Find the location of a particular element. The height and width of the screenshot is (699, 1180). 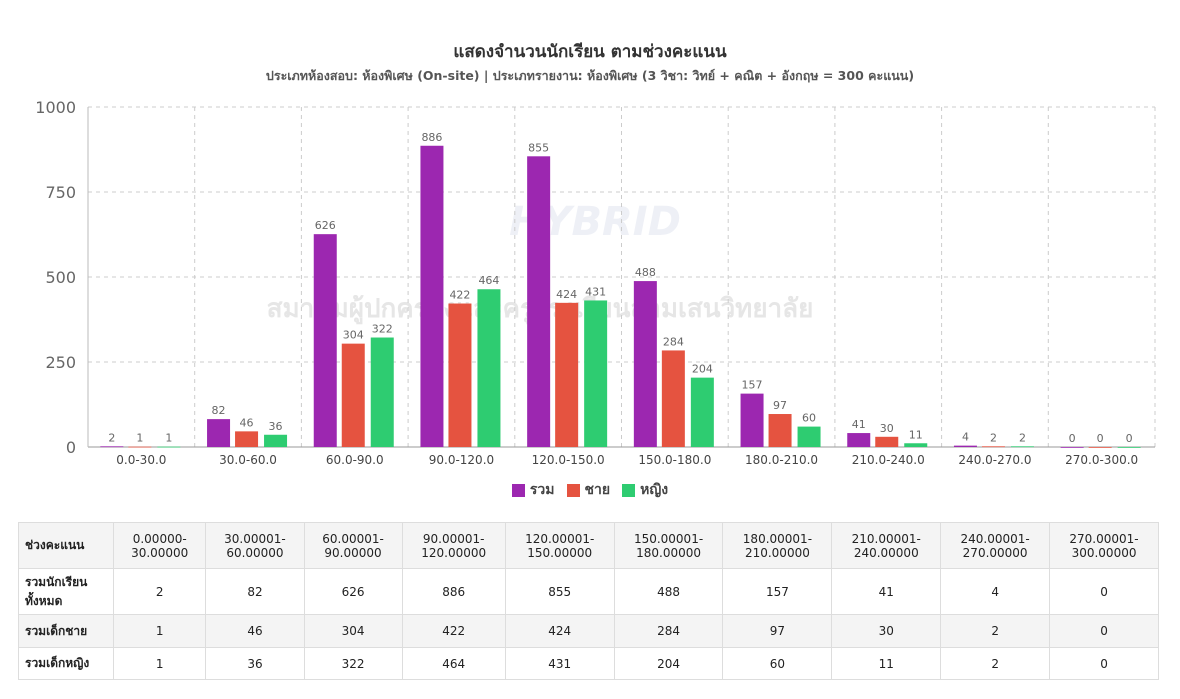

legend-item-female: หญิง is located at coordinates (645, 490).